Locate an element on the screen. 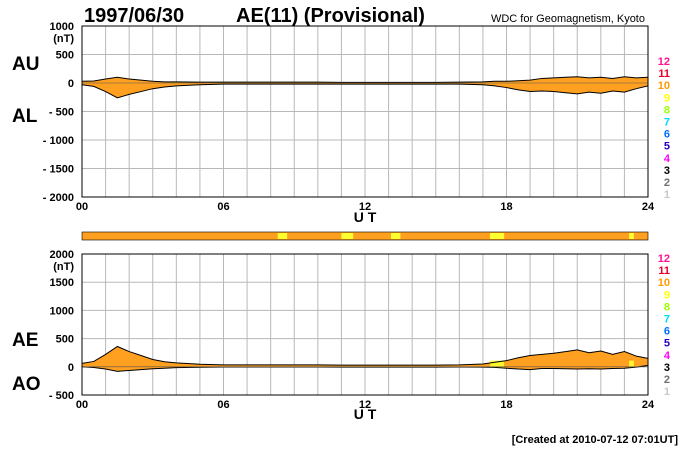 The height and width of the screenshot is (450, 700). series-line-al is located at coordinates (365, 91).